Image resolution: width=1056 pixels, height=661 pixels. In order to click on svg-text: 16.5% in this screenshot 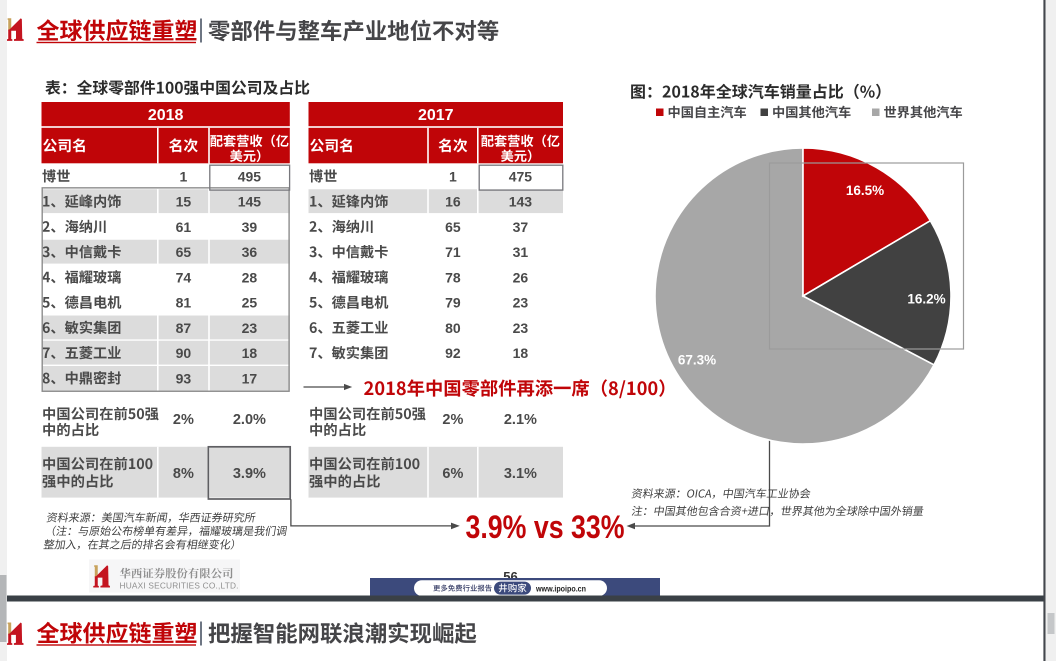, I will do `click(865, 190)`.